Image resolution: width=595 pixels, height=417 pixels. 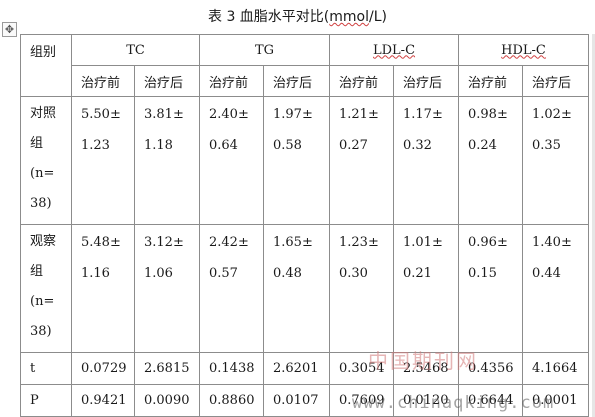 I want to click on watermark-title: 中国期刊网, so click(x=423, y=361).